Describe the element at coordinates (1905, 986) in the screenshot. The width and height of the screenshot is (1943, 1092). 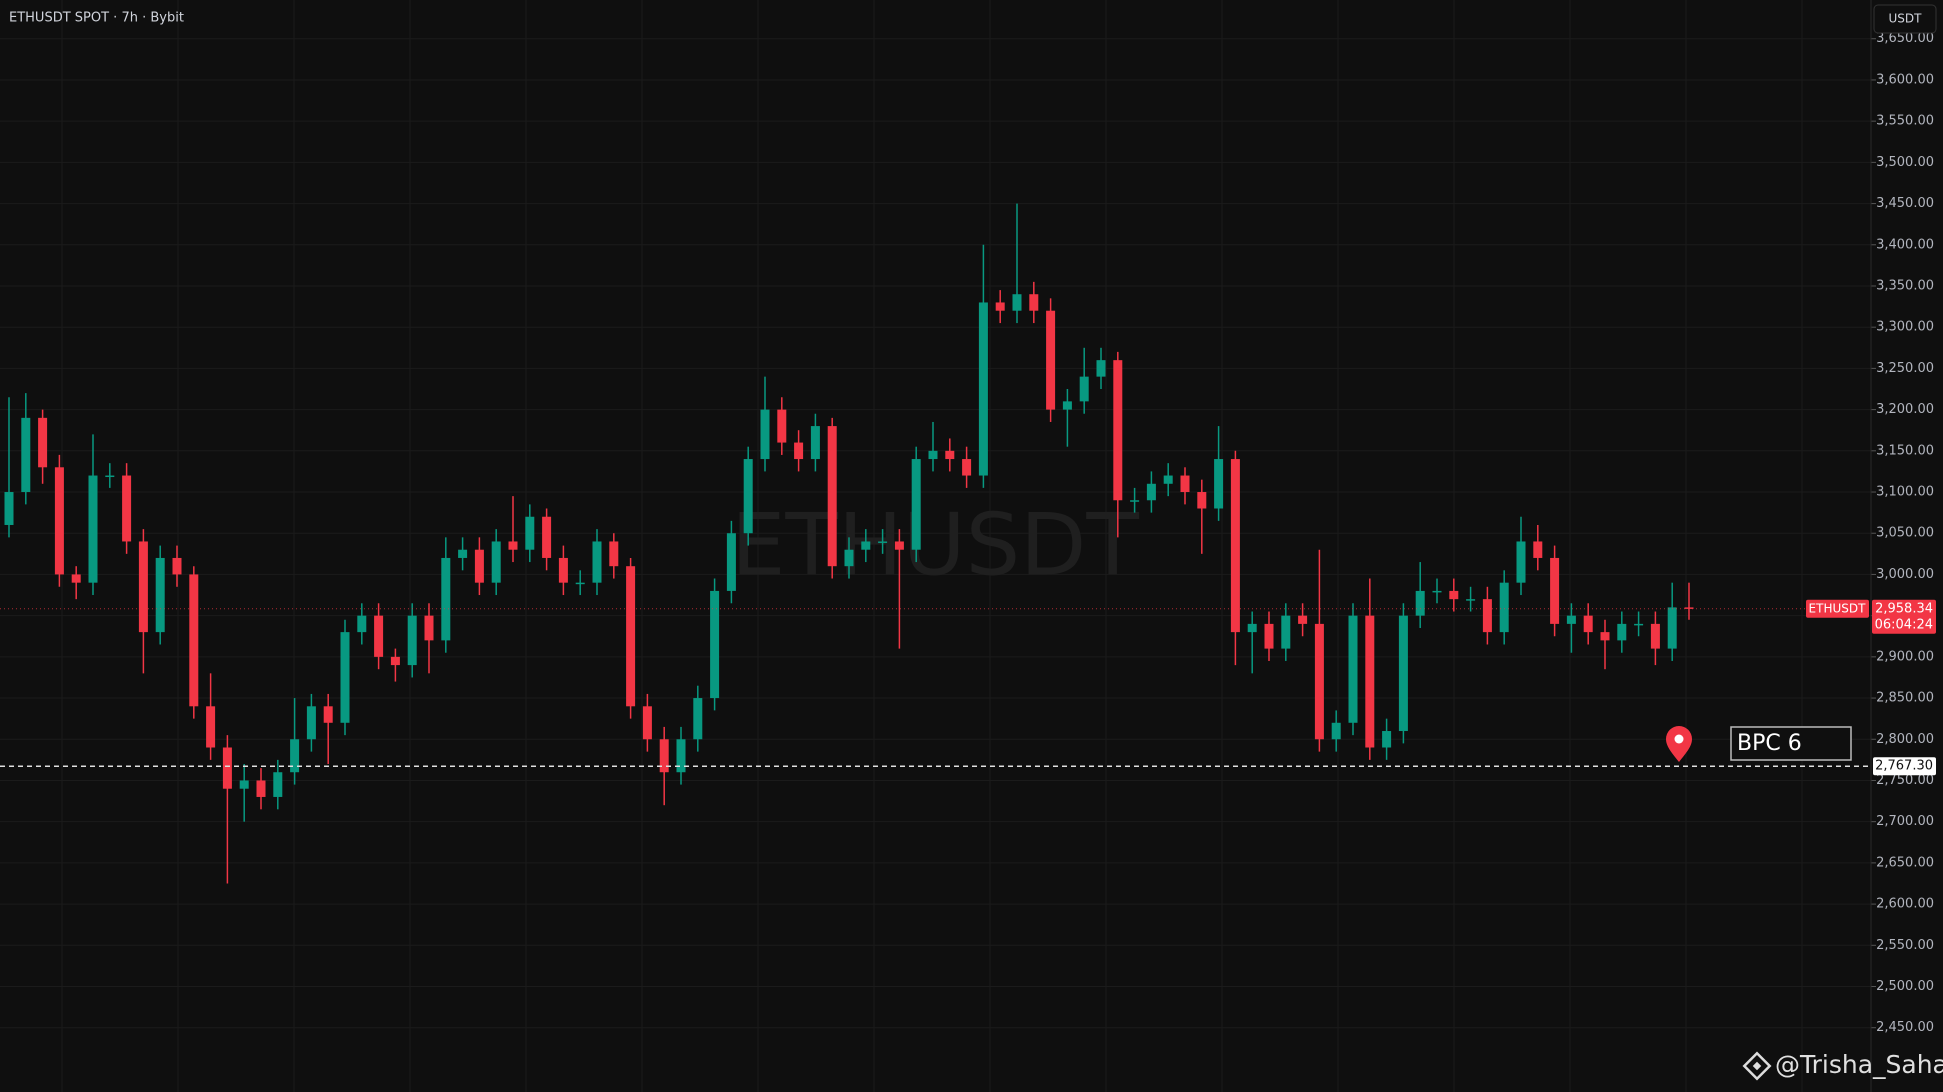
I see `y-tick-label: 2,500.00` at that location.